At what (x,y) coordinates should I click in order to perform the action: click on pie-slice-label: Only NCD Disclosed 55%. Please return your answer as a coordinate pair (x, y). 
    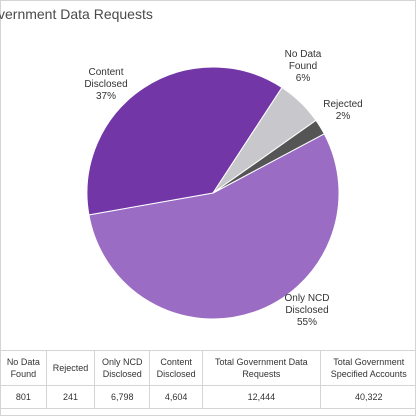
    Looking at the image, I should click on (306, 310).